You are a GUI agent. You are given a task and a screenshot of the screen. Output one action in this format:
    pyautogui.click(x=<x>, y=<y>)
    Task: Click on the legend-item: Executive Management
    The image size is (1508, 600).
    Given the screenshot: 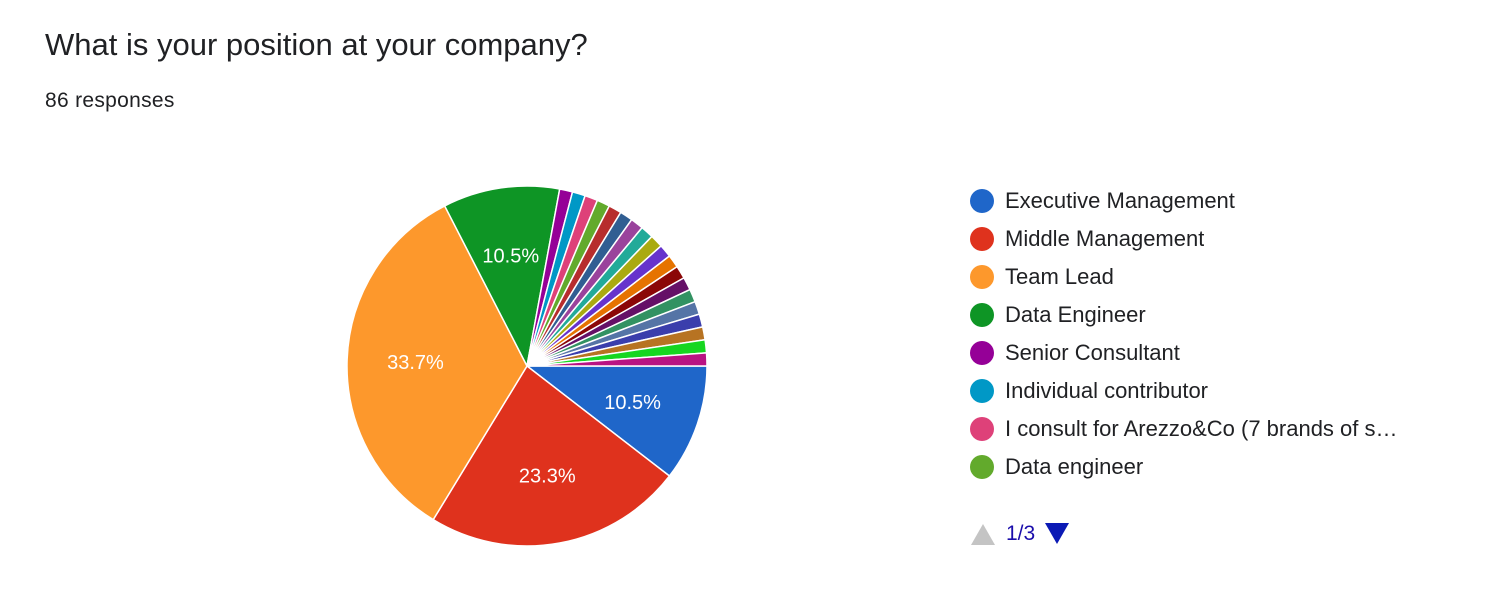 What is the action you would take?
    pyautogui.click(x=1184, y=201)
    